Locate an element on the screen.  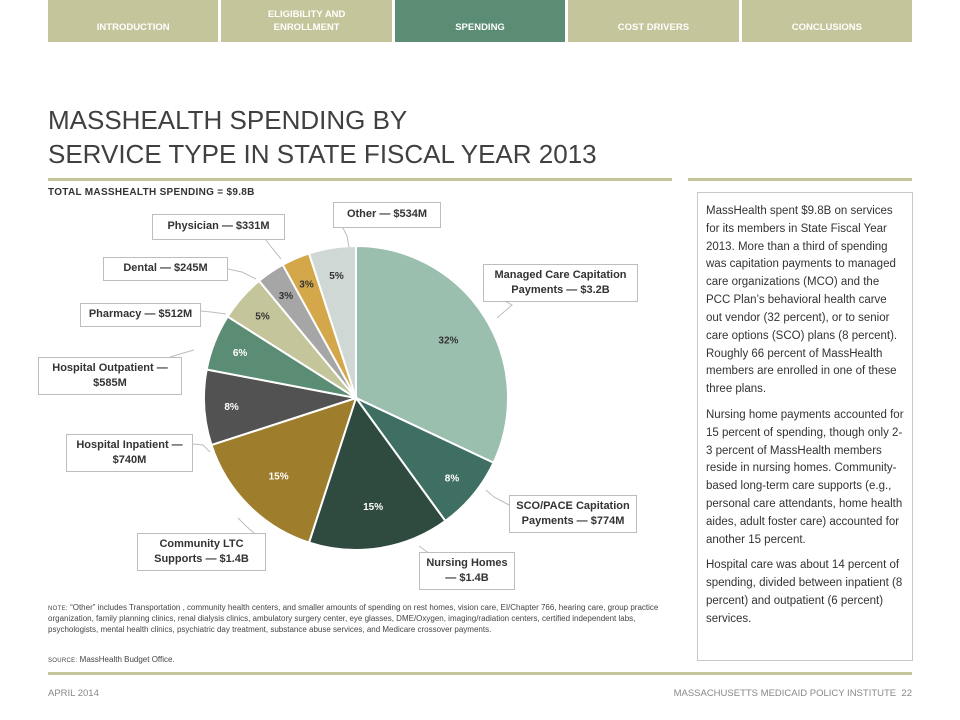
tab-introduction: INTRODUCTION is located at coordinates (133, 21).